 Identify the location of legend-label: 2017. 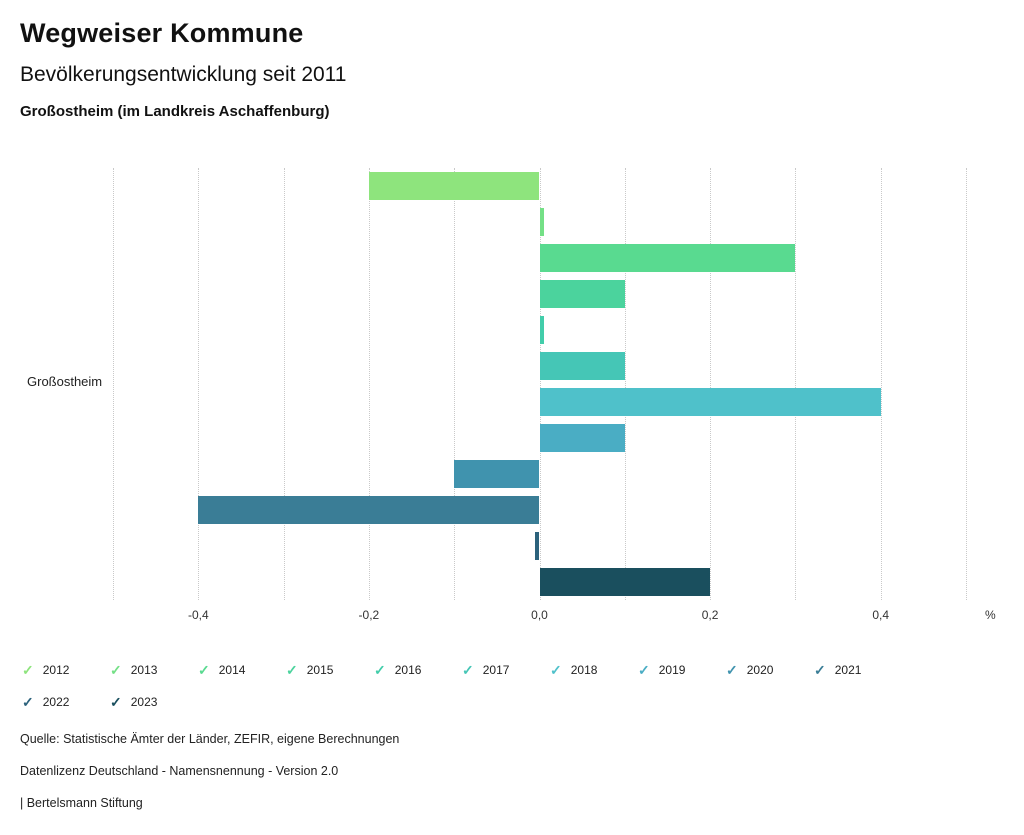
(496, 670).